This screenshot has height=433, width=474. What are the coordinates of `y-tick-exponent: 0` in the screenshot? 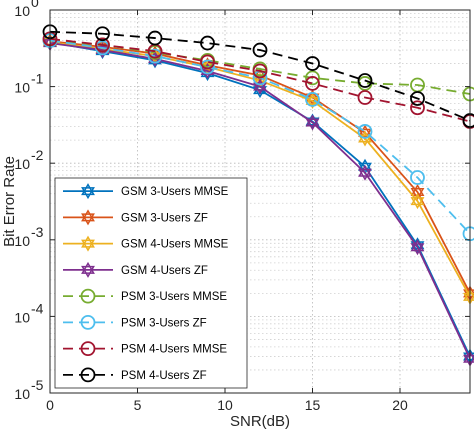 It's located at (35, 5).